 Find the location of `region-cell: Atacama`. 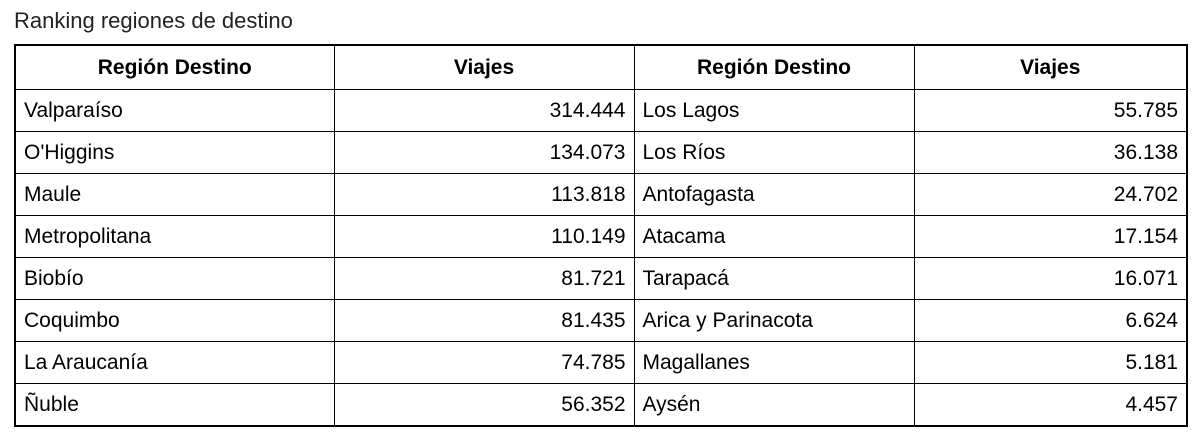

region-cell: Atacama is located at coordinates (774, 236).